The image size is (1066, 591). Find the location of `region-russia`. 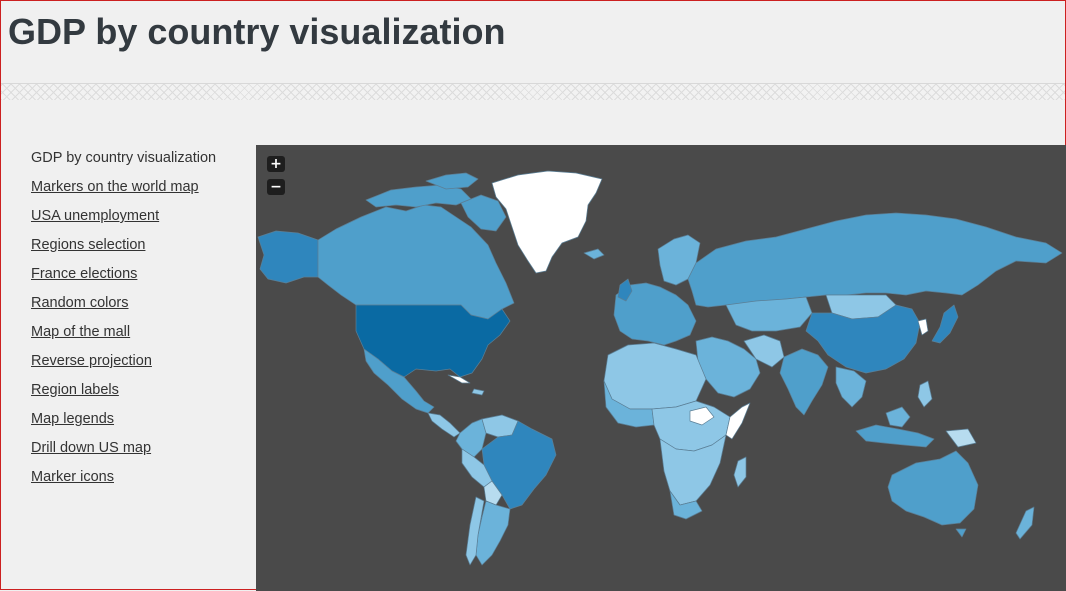

region-russia is located at coordinates (875, 260).